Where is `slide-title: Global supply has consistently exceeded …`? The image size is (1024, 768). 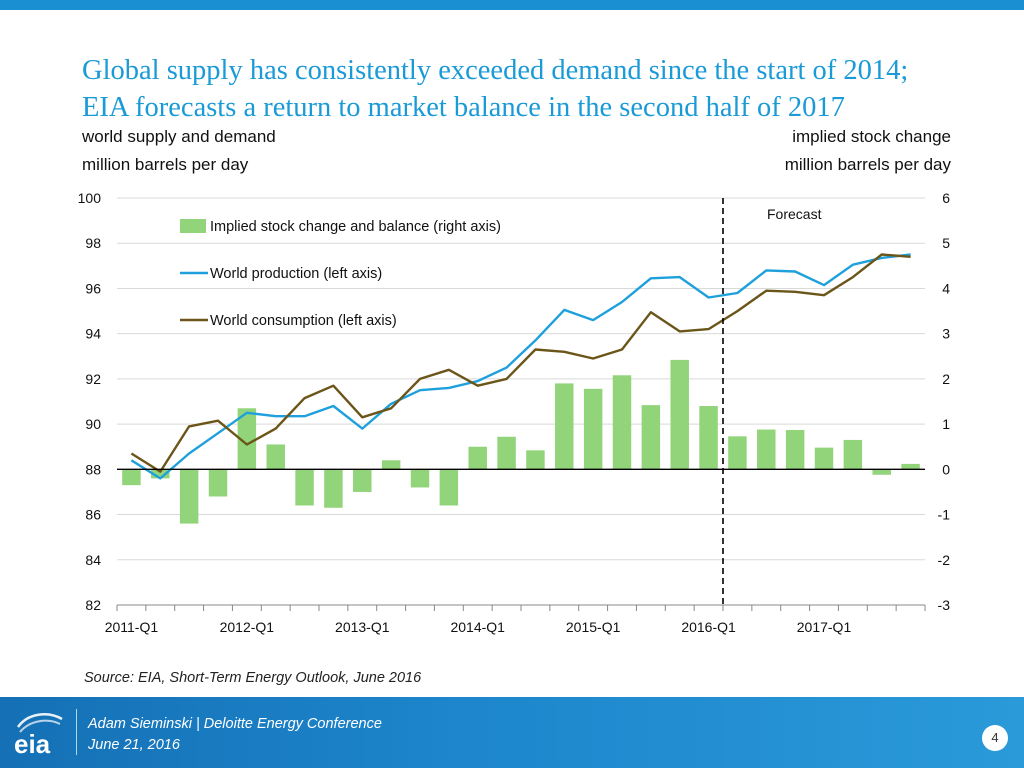 slide-title: Global supply has consistently exceeded … is located at coordinates (547, 89).